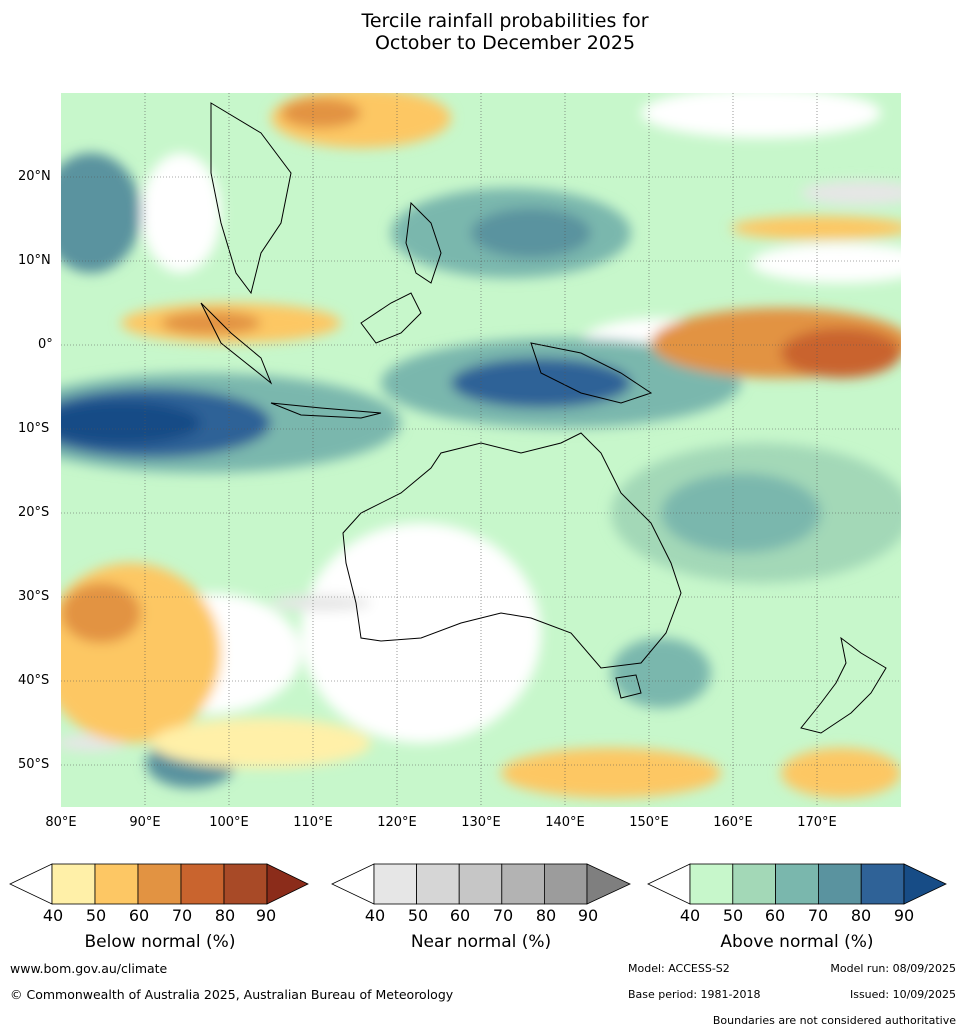  I want to click on issued-date: Issued: 10/09/2025, so click(902, 994).